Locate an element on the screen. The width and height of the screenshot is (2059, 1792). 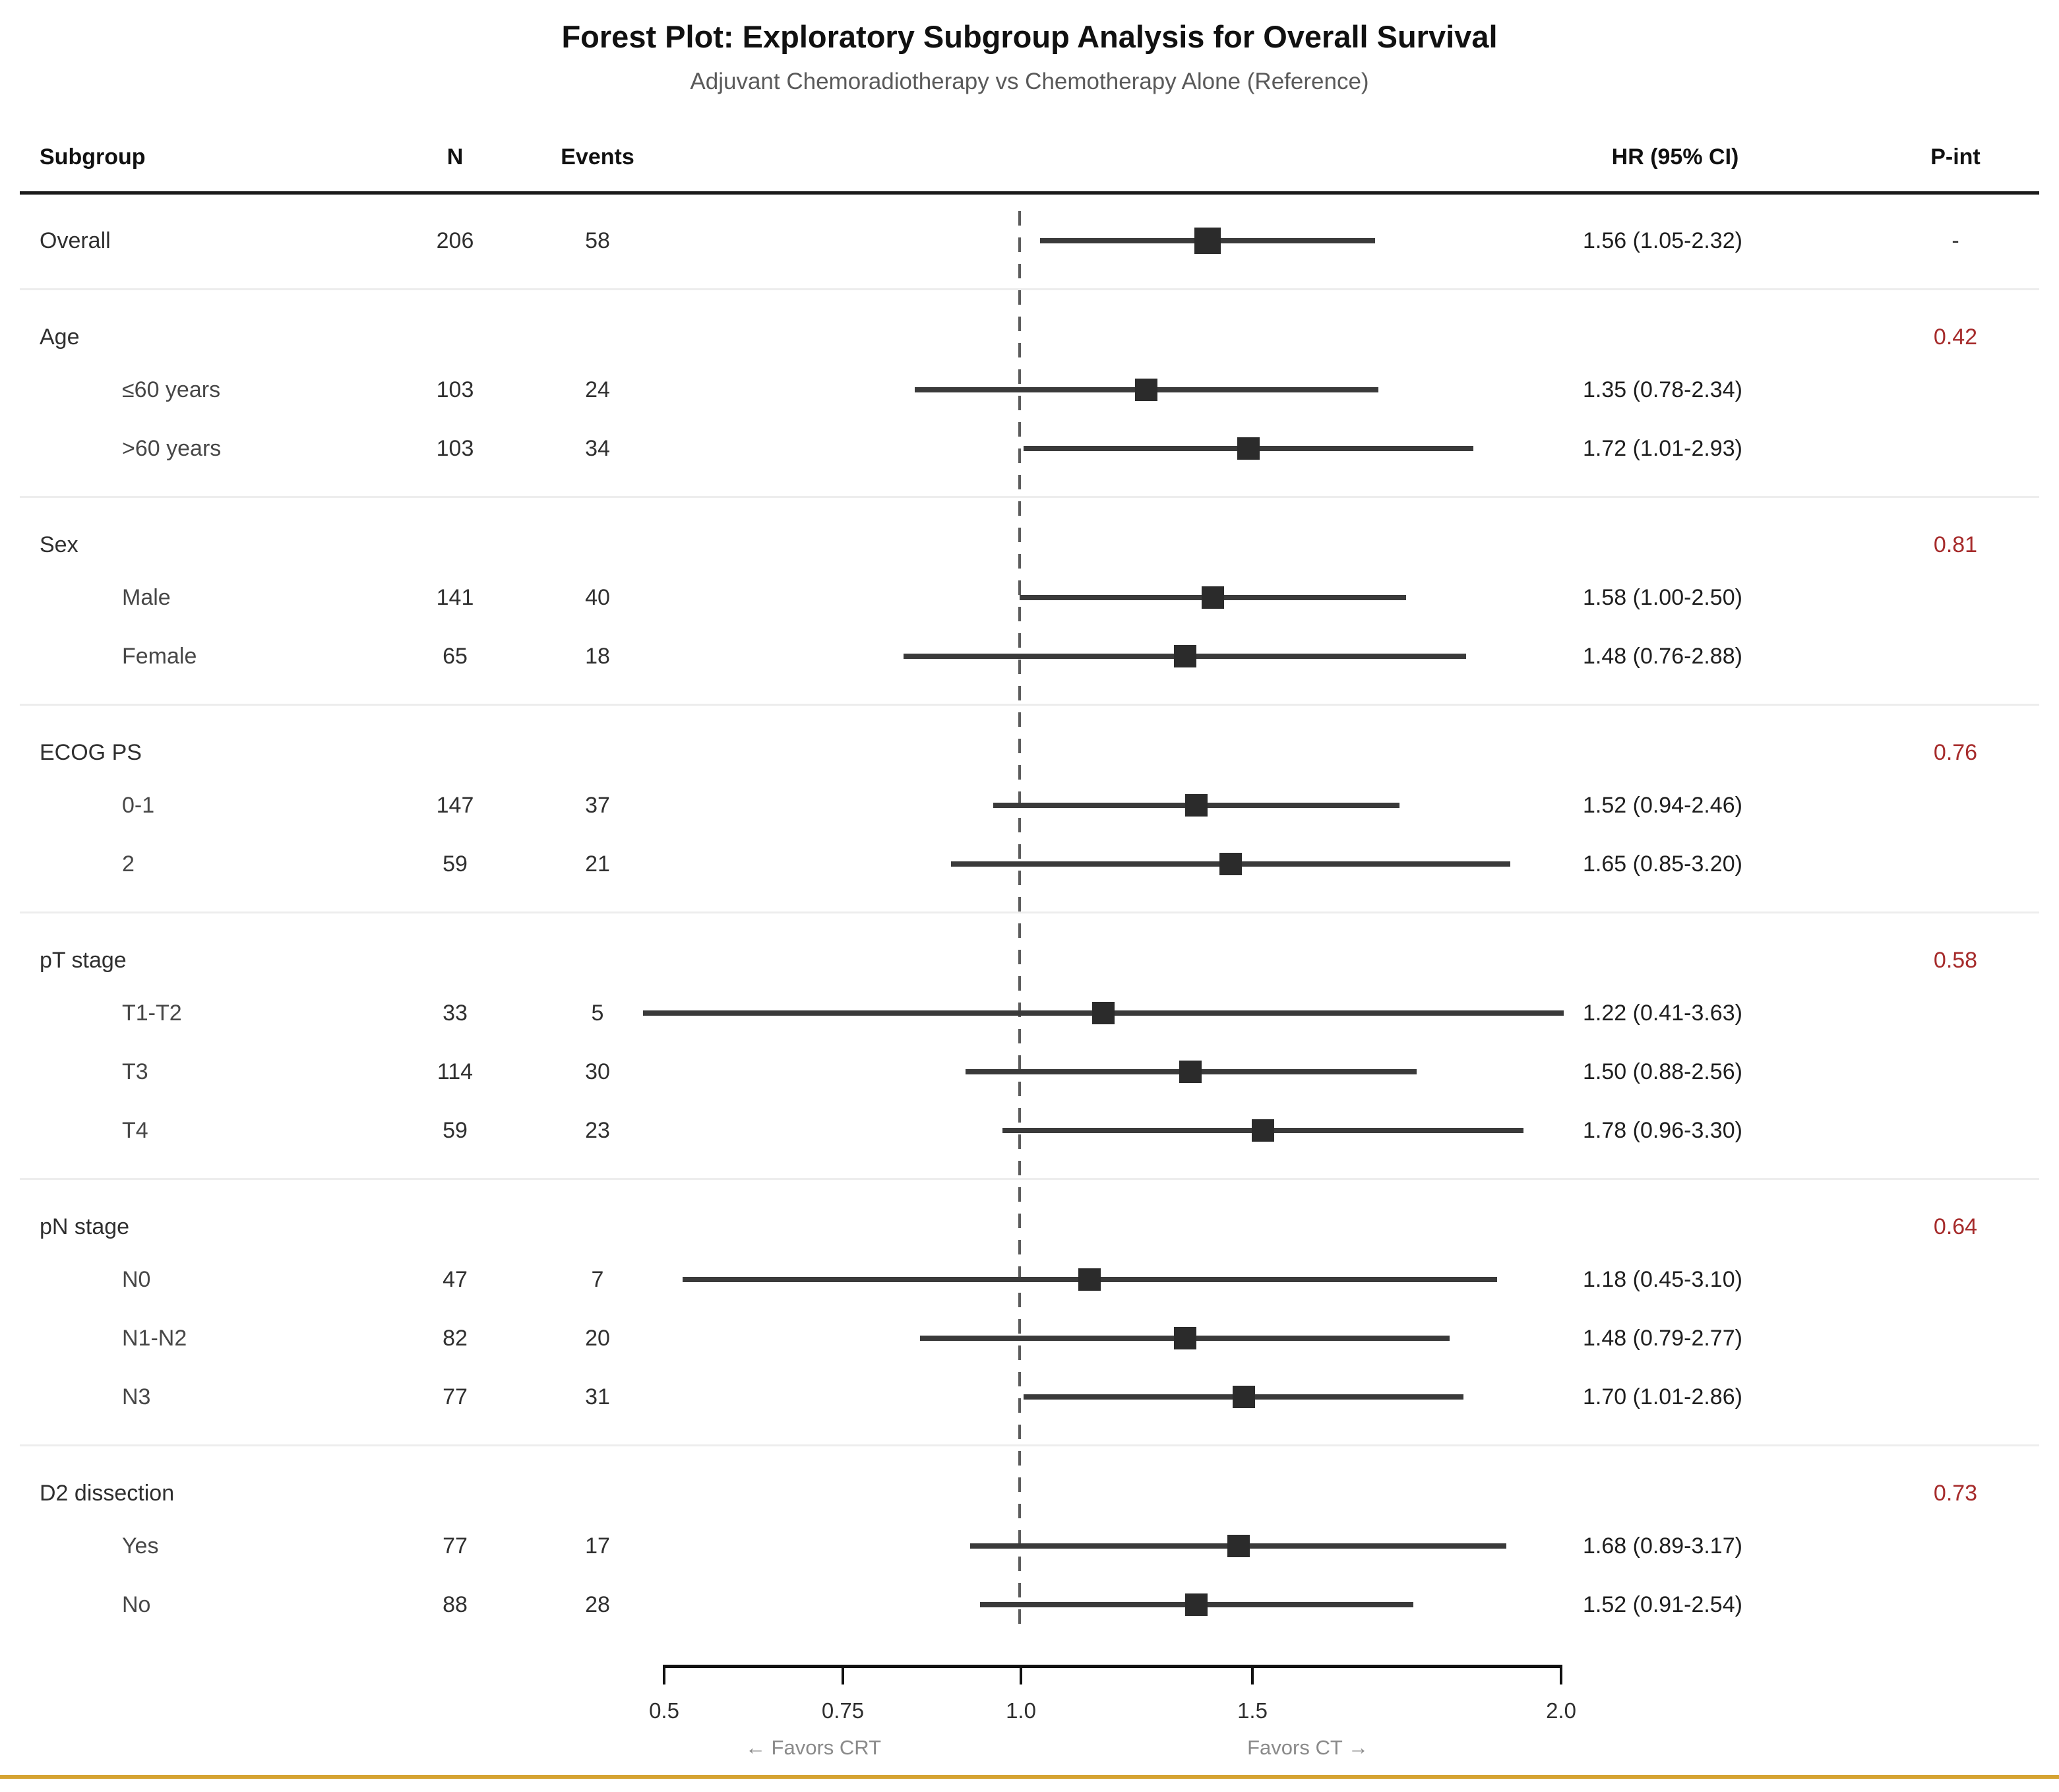
hr-text: 1.48 (0.79-2.77) is located at coordinates (1663, 1339).